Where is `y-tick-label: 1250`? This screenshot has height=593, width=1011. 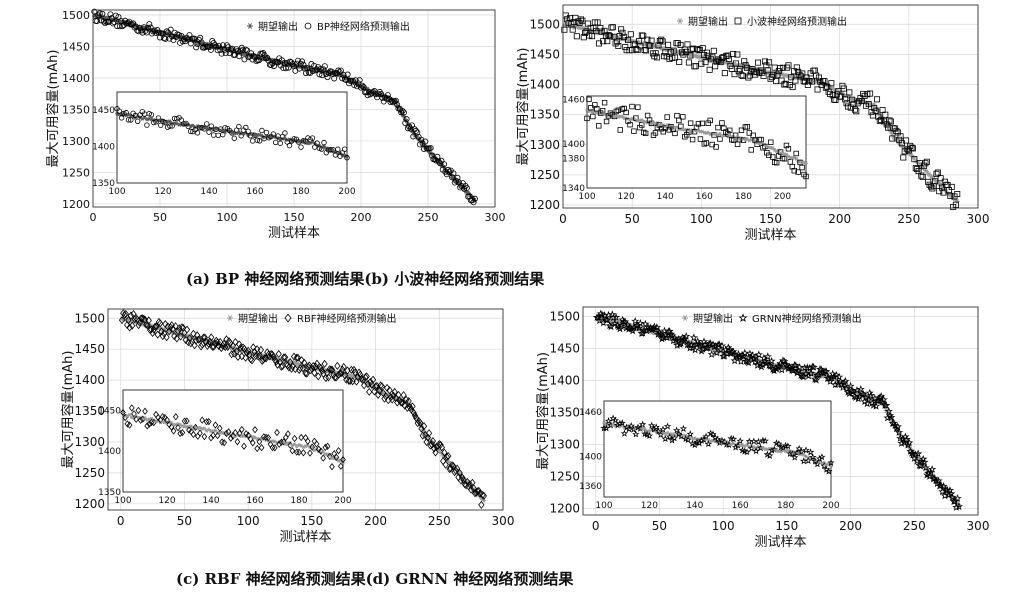
y-tick-label: 1250 is located at coordinates (564, 477).